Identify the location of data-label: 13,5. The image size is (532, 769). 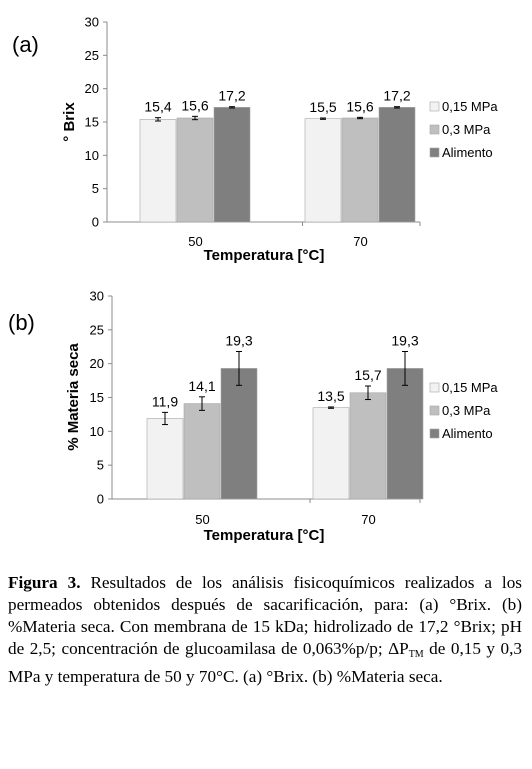
(330, 396).